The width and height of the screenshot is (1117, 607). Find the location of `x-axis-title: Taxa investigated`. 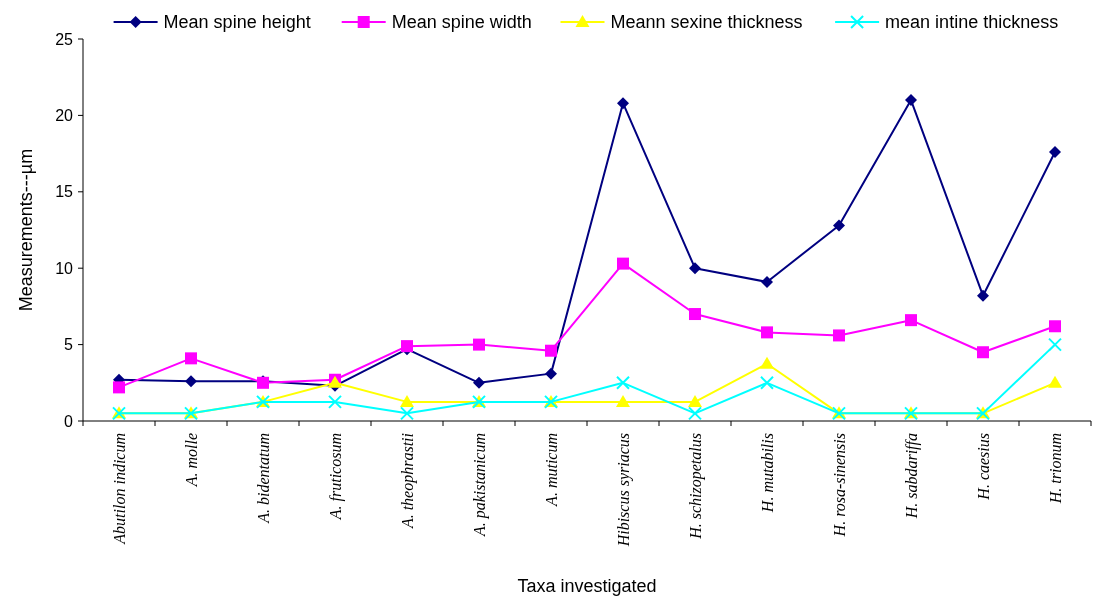

x-axis-title: Taxa investigated is located at coordinates (587, 586).